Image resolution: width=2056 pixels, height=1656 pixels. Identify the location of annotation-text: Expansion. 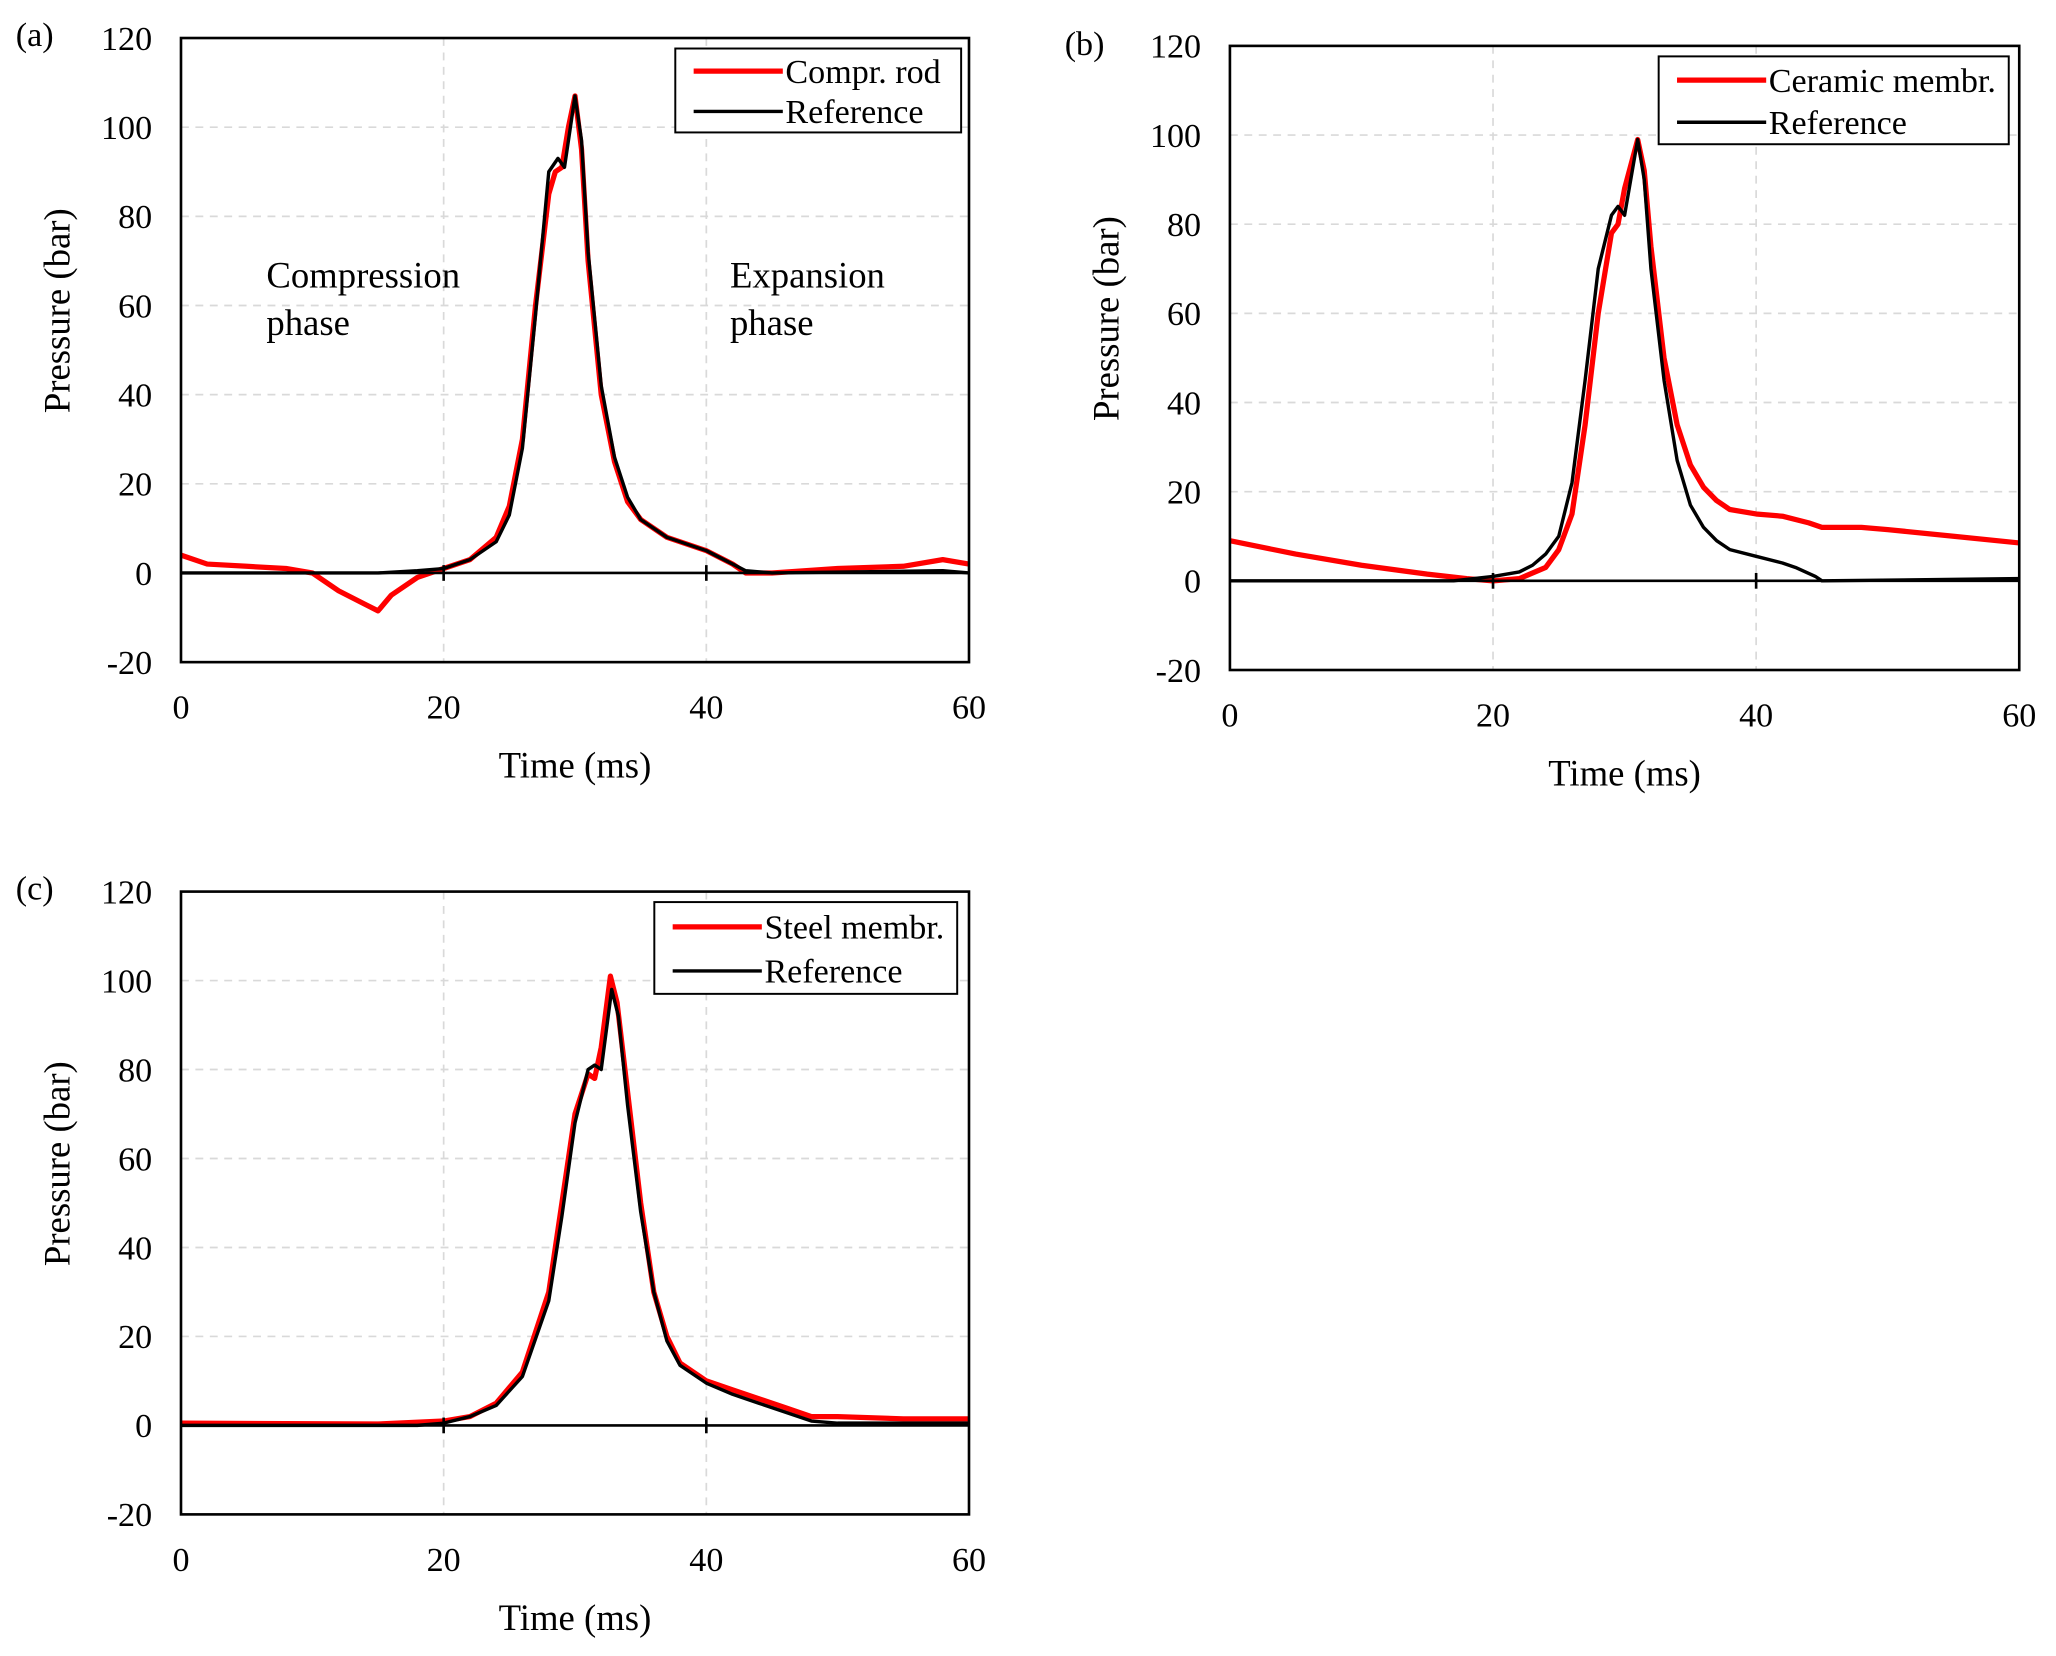
(807, 275).